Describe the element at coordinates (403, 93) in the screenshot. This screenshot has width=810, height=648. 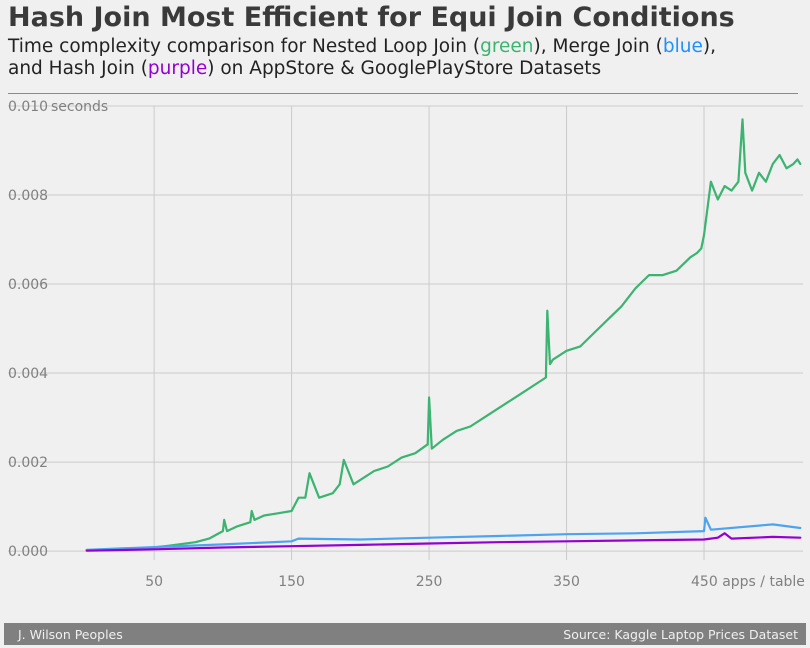
I see `title-divider` at that location.